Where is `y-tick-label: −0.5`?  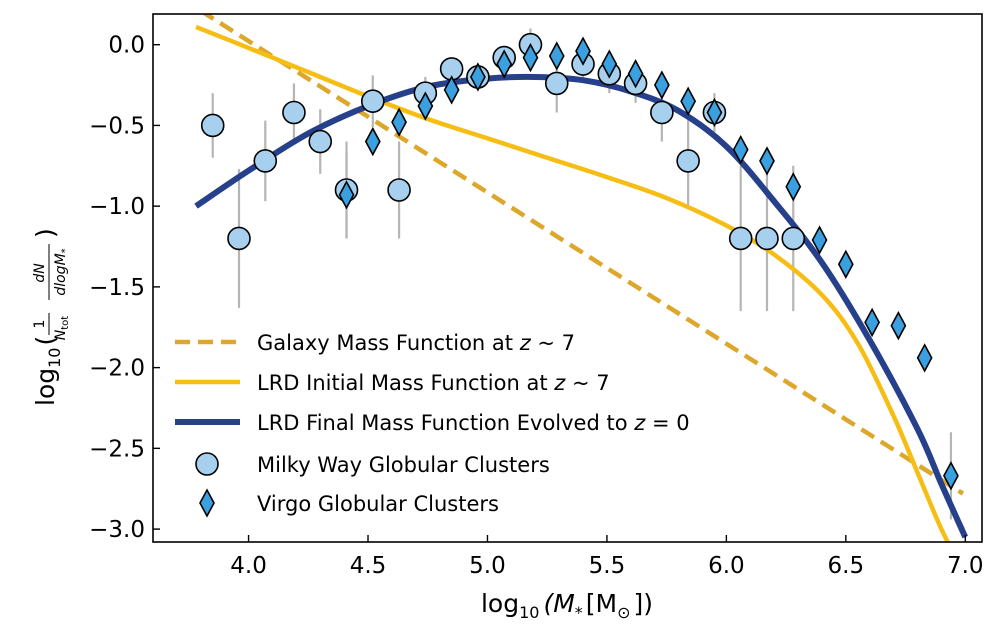 y-tick-label: −0.5 is located at coordinates (117, 126).